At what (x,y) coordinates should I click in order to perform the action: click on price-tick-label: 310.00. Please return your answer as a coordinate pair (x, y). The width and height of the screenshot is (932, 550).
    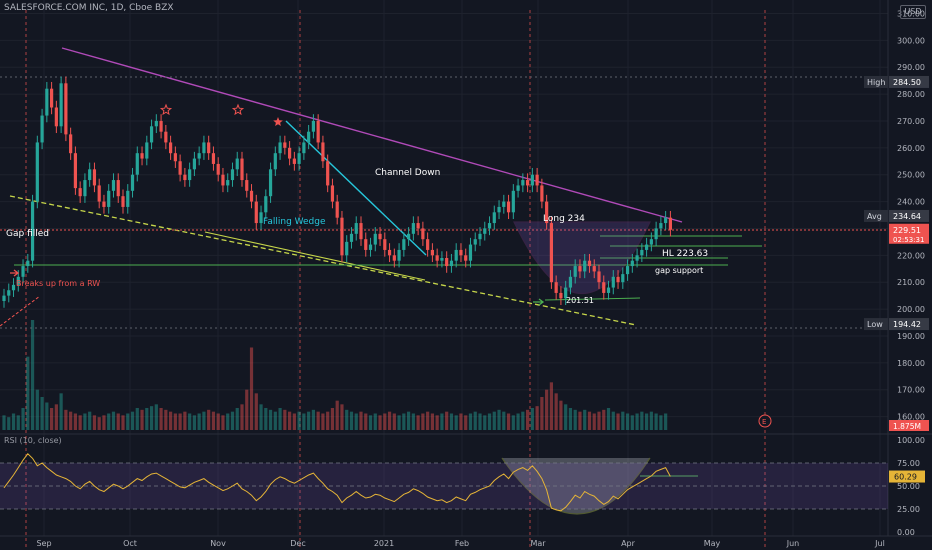
    Looking at the image, I should click on (911, 13).